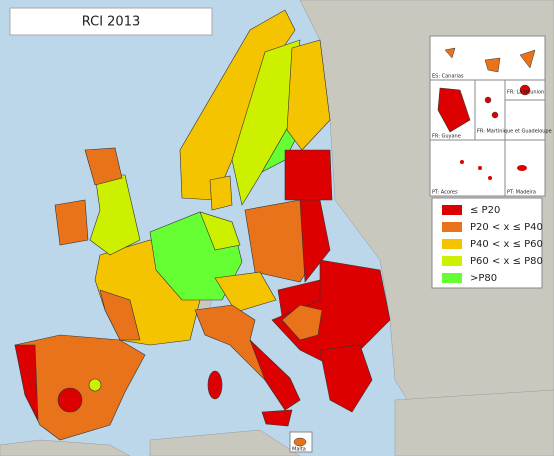 This screenshot has width=554, height=456. What do you see at coordinates (448, 77) in the screenshot?
I see `inset-label: ES: Canarias` at bounding box center [448, 77].